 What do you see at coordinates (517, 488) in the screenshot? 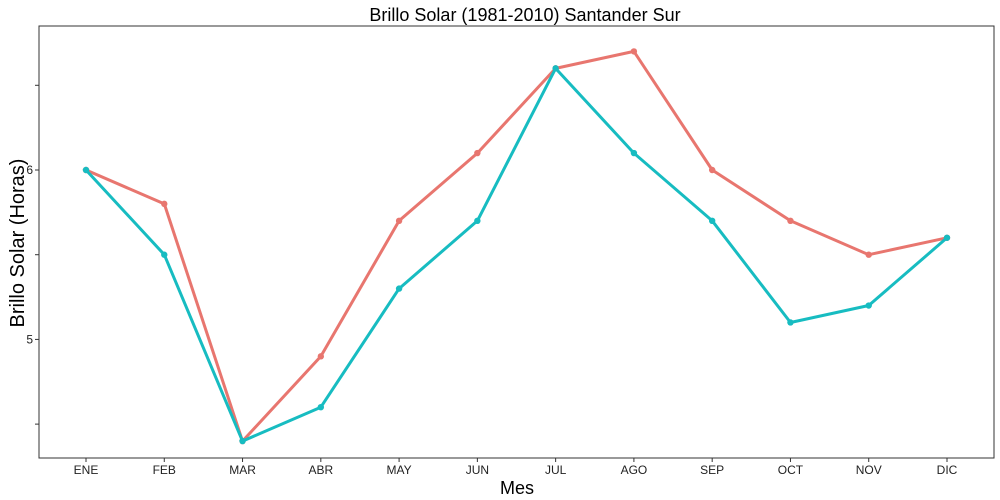
I see `x-axis-title: Mes` at bounding box center [517, 488].